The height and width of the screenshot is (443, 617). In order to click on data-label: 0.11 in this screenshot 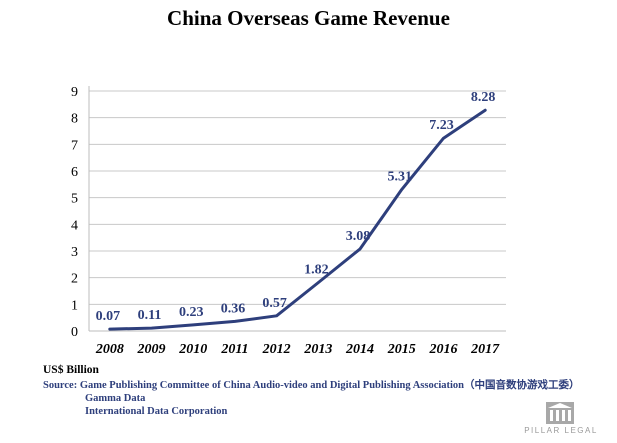, I will do `click(150, 315)`.